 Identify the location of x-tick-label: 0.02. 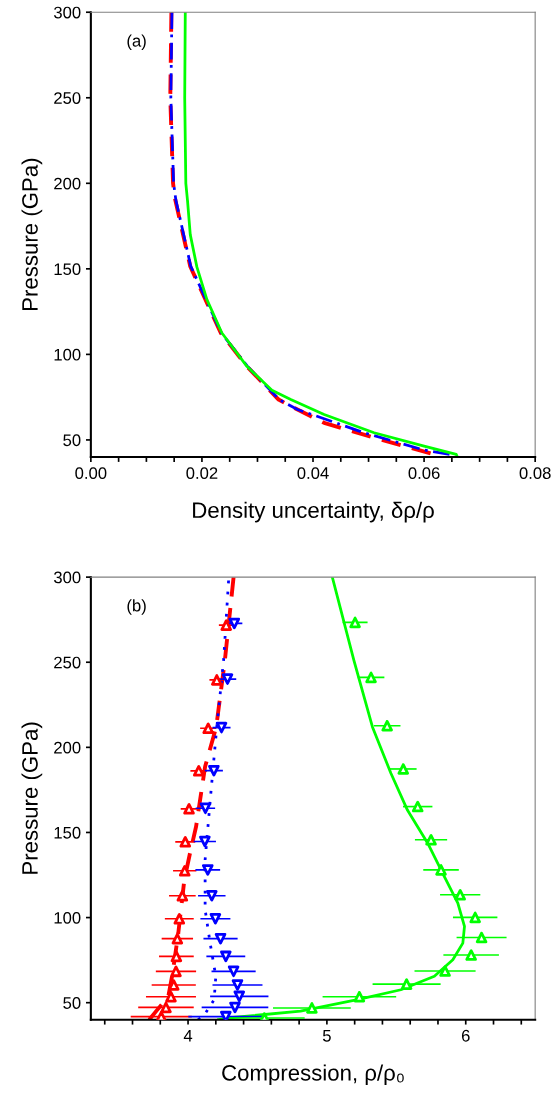
(202, 473).